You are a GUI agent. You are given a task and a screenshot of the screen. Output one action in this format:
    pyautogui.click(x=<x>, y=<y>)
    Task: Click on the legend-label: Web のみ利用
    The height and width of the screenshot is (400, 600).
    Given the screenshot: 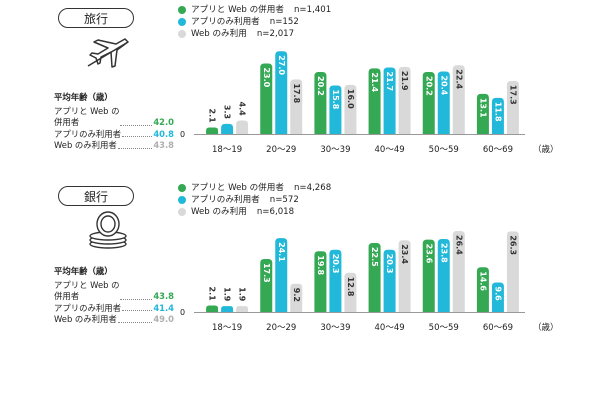 What is the action you would take?
    pyautogui.click(x=219, y=34)
    